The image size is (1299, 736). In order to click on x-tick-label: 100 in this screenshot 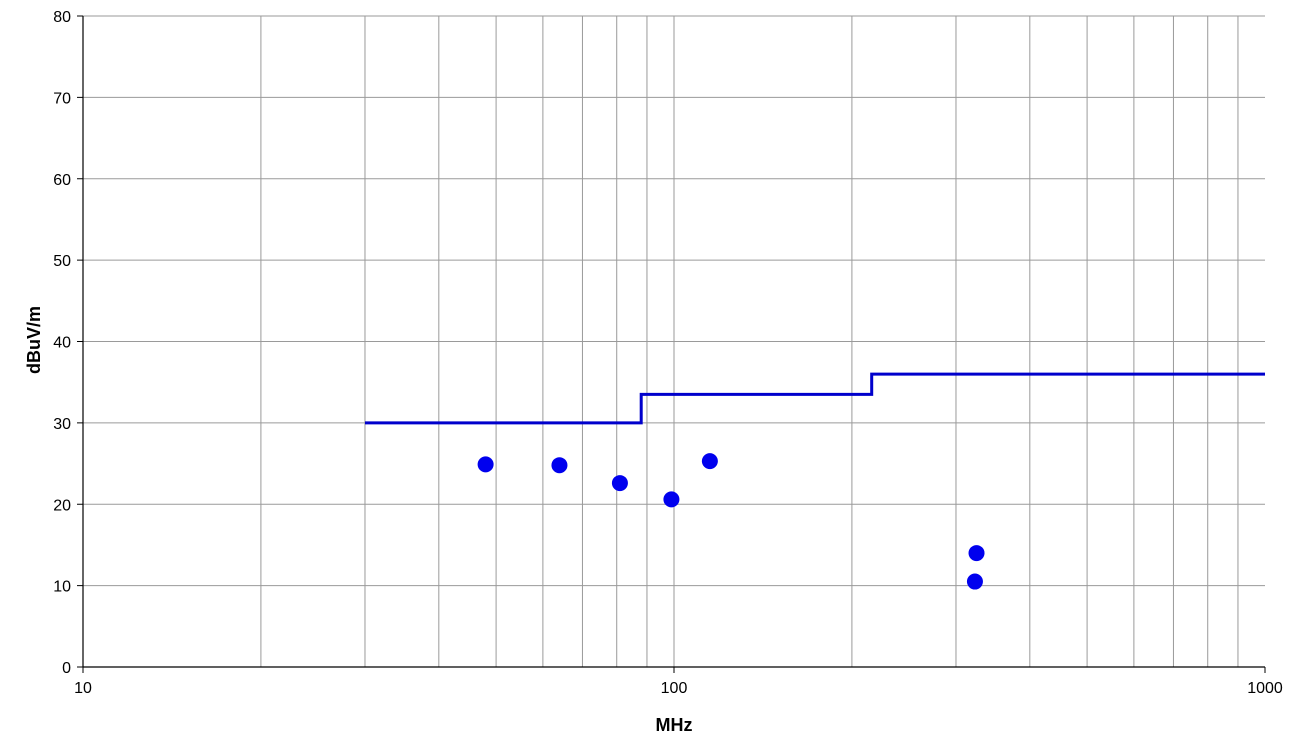, I will do `click(674, 688)`.